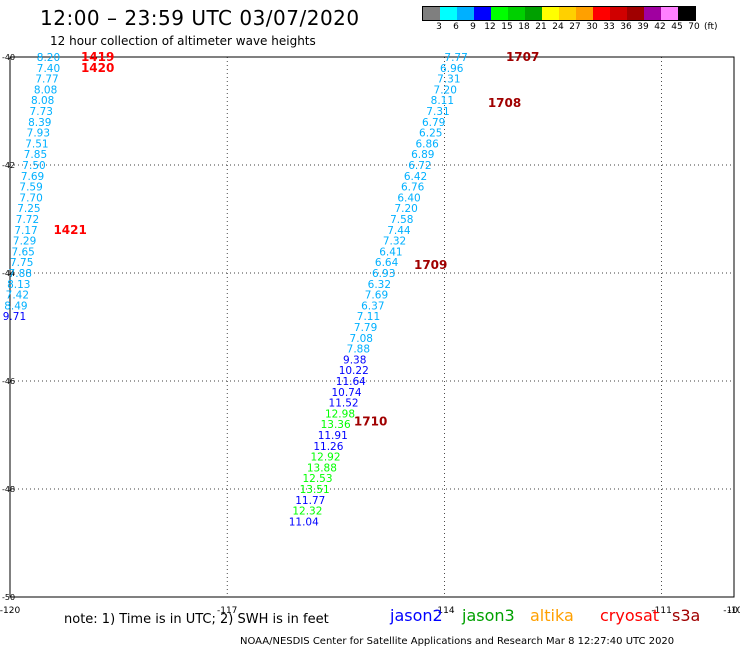 The height and width of the screenshot is (650, 740). Describe the element at coordinates (575, 27) in the screenshot. I see `legend-label: 27` at that location.